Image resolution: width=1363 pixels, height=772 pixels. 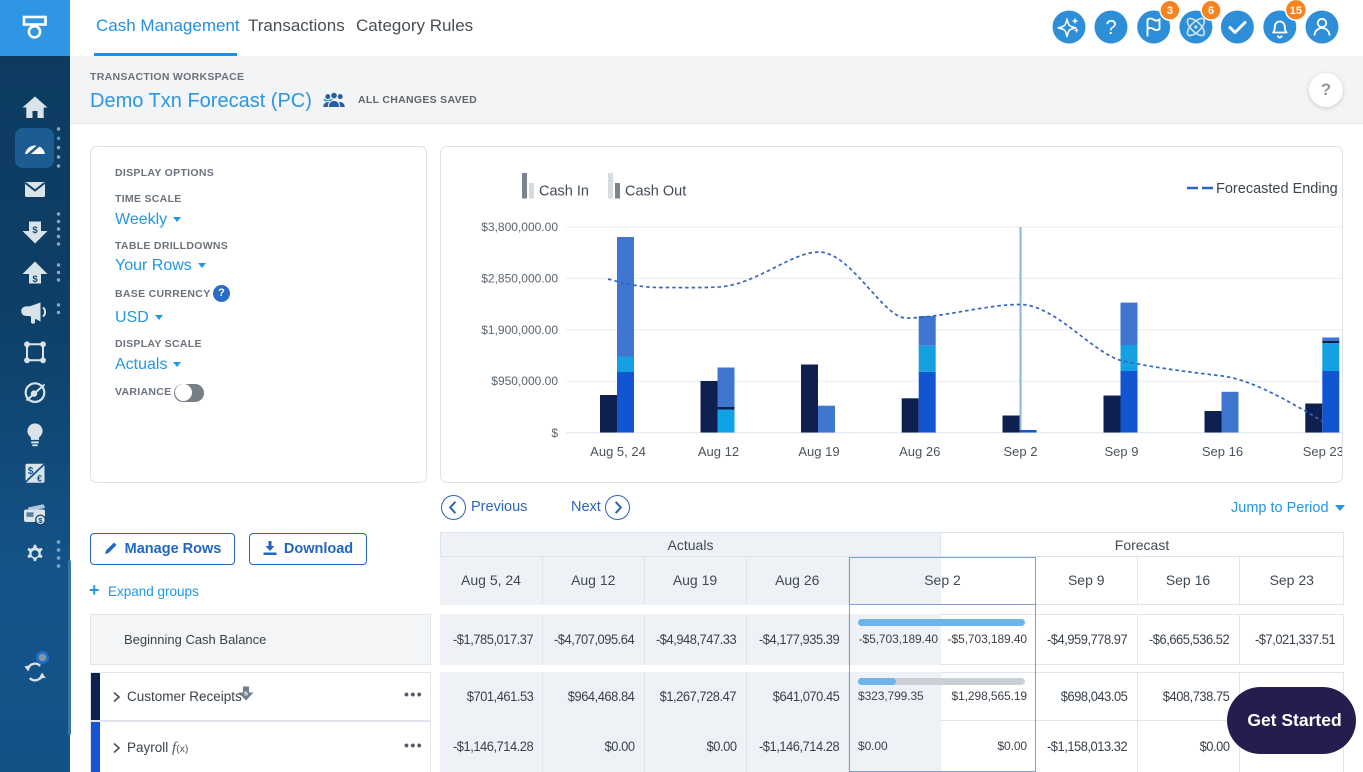 I want to click on svg-text: s, so click(x=246, y=693).